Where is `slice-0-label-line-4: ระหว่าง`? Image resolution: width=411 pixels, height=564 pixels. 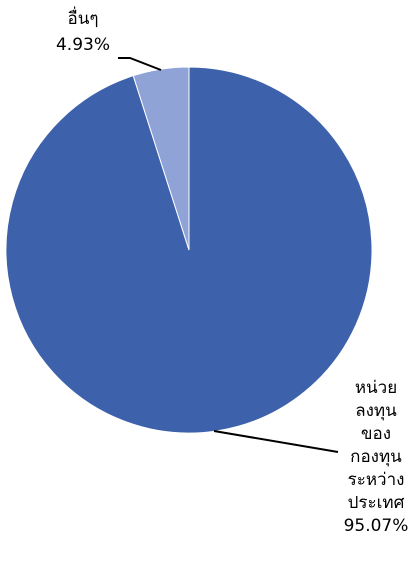
slice-0-label-line-4: ระหว่าง is located at coordinates (376, 480).